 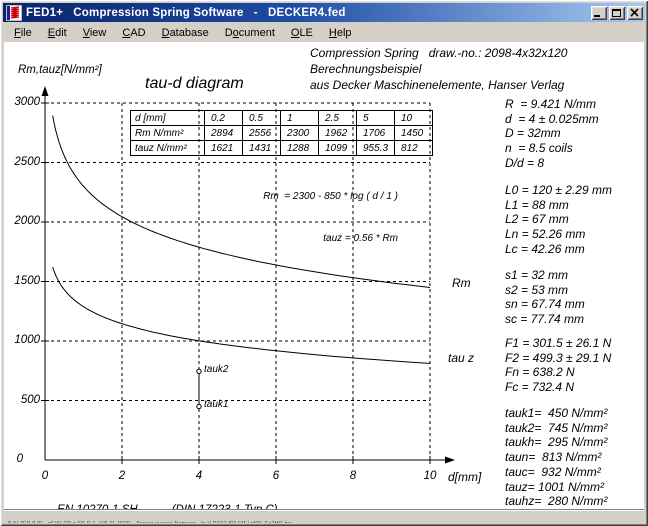 I want to click on y-axis-label: Rm,tauz[N/mm²], so click(x=60, y=70).